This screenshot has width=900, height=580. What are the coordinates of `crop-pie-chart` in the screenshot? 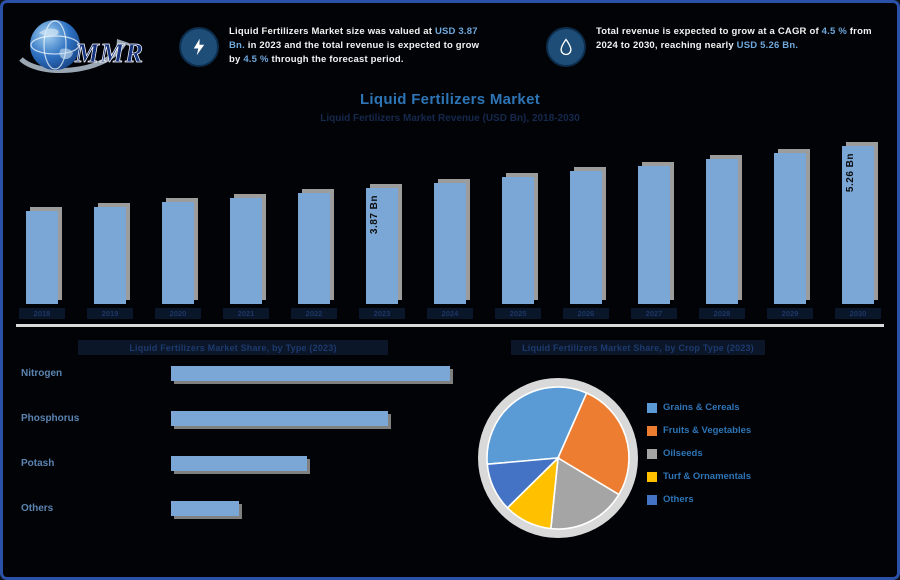 It's located at (558, 458).